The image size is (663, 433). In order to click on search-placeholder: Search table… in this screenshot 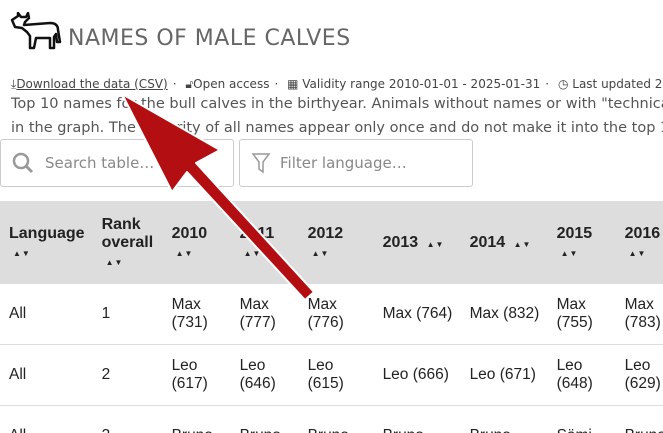, I will do `click(100, 163)`.